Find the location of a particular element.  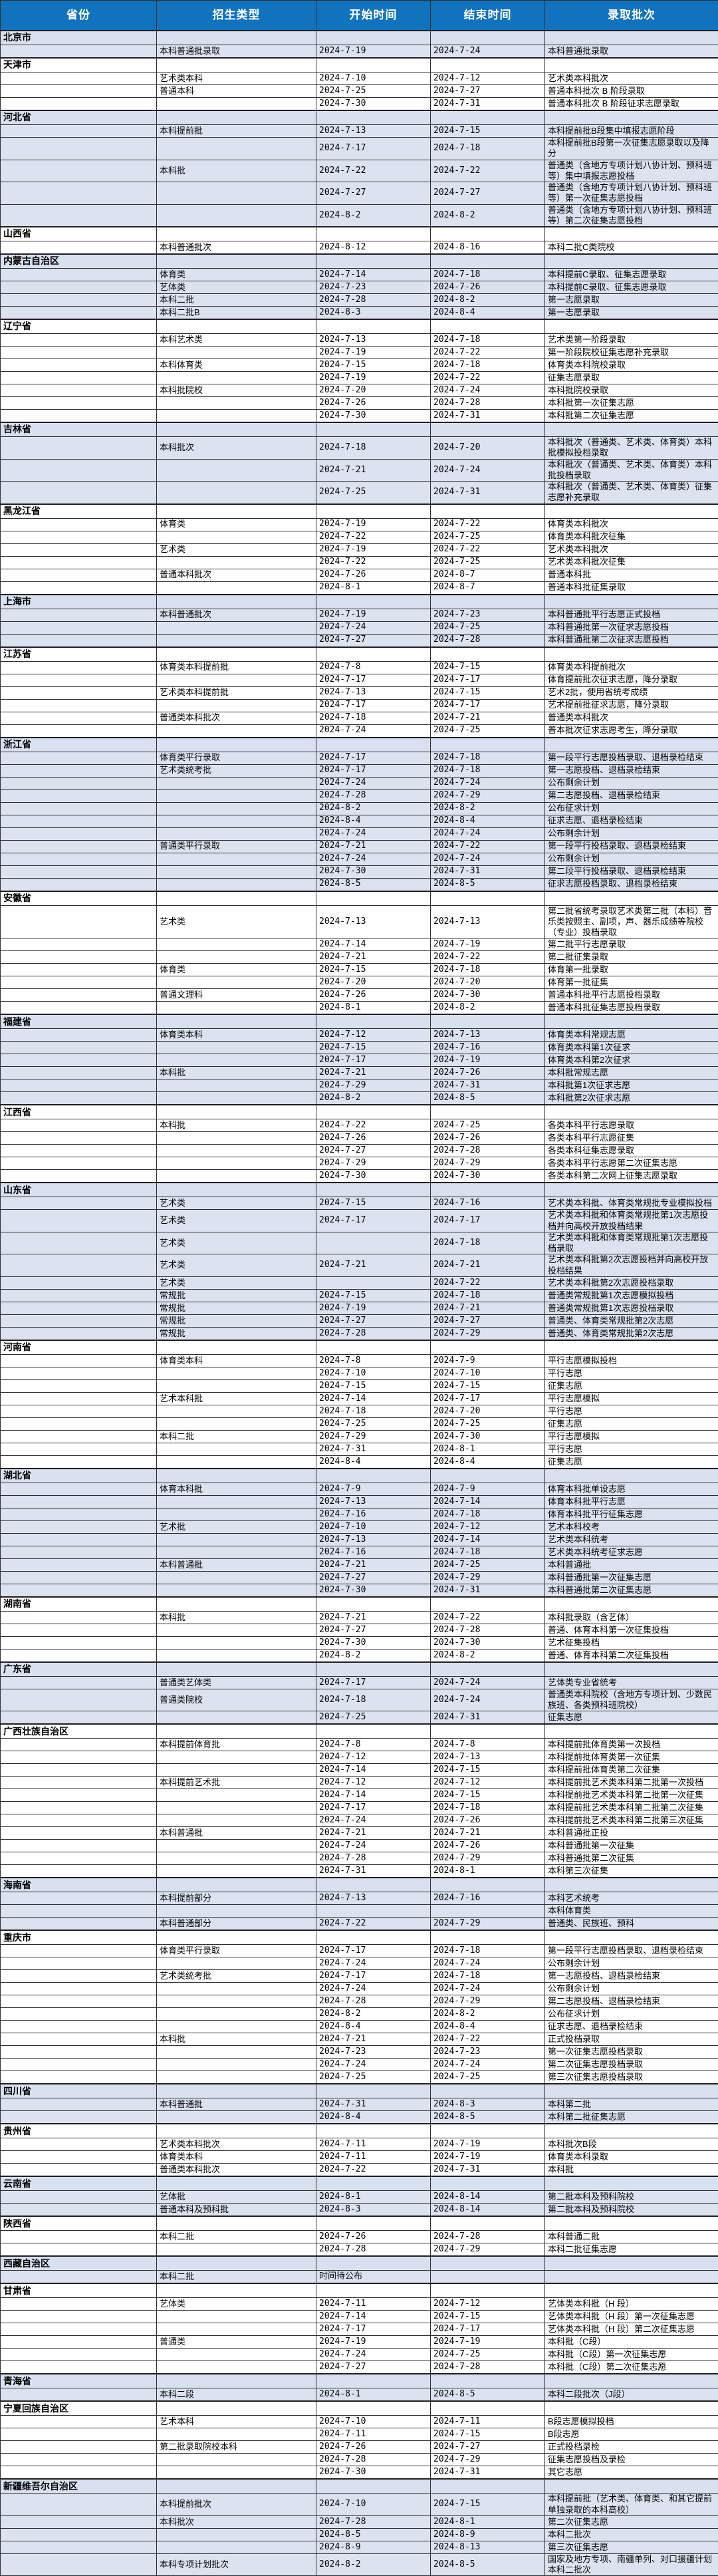

type-cell: 体育类本科 is located at coordinates (236, 2157).